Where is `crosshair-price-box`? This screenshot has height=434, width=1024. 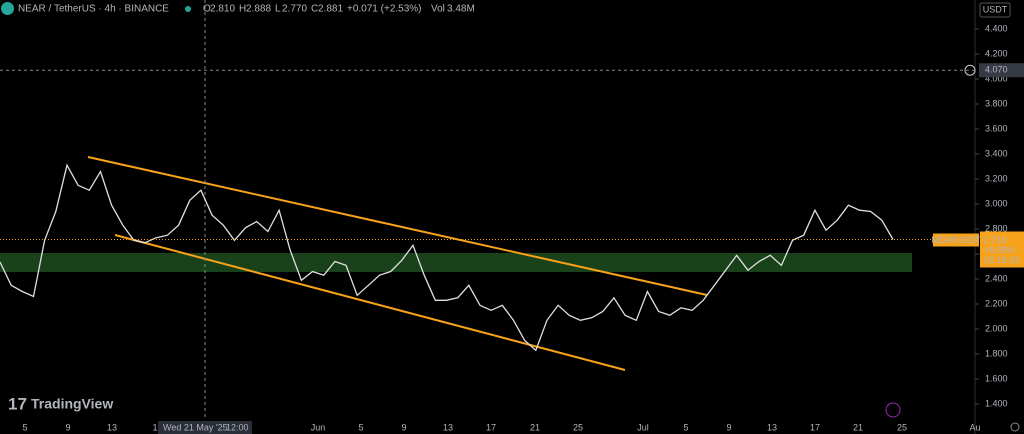
crosshair-price-box is located at coordinates (1001, 70).